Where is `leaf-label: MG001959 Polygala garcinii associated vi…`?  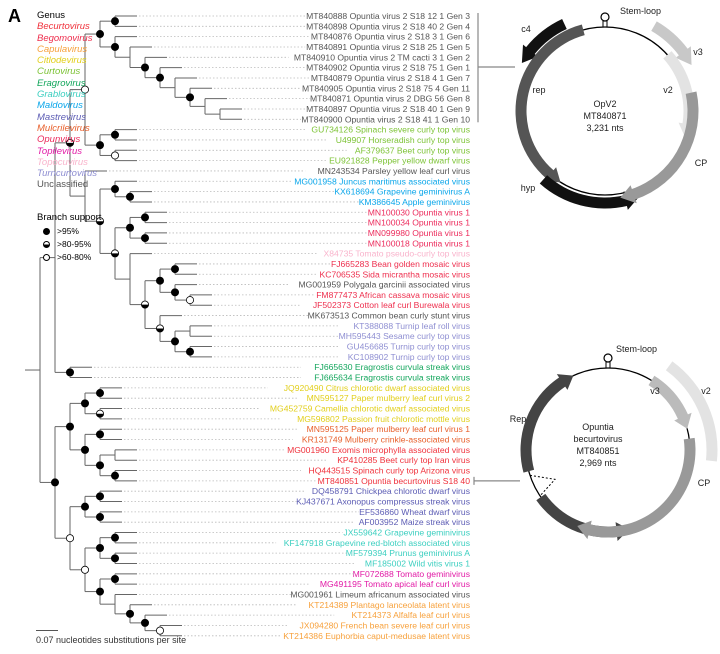
leaf-label: MG001959 Polygala garcinii associated vi… is located at coordinates (385, 285).